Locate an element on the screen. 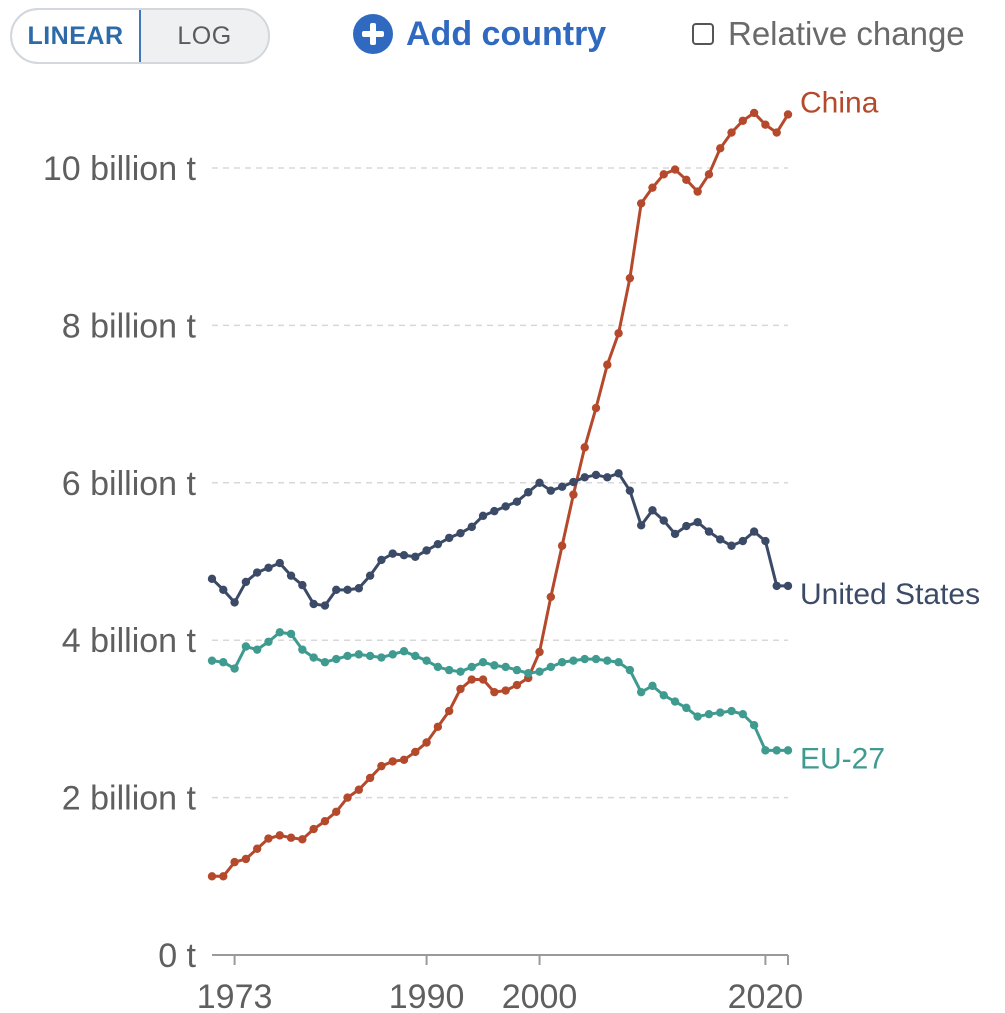  series-line is located at coordinates (499, 539).